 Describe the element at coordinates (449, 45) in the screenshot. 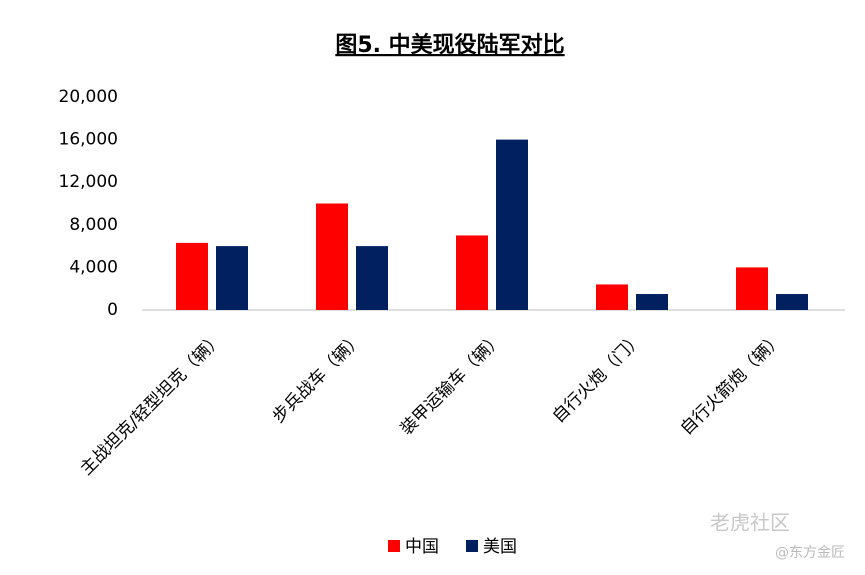

I see `chart-title: 图5. 中美现役陆军对比` at that location.